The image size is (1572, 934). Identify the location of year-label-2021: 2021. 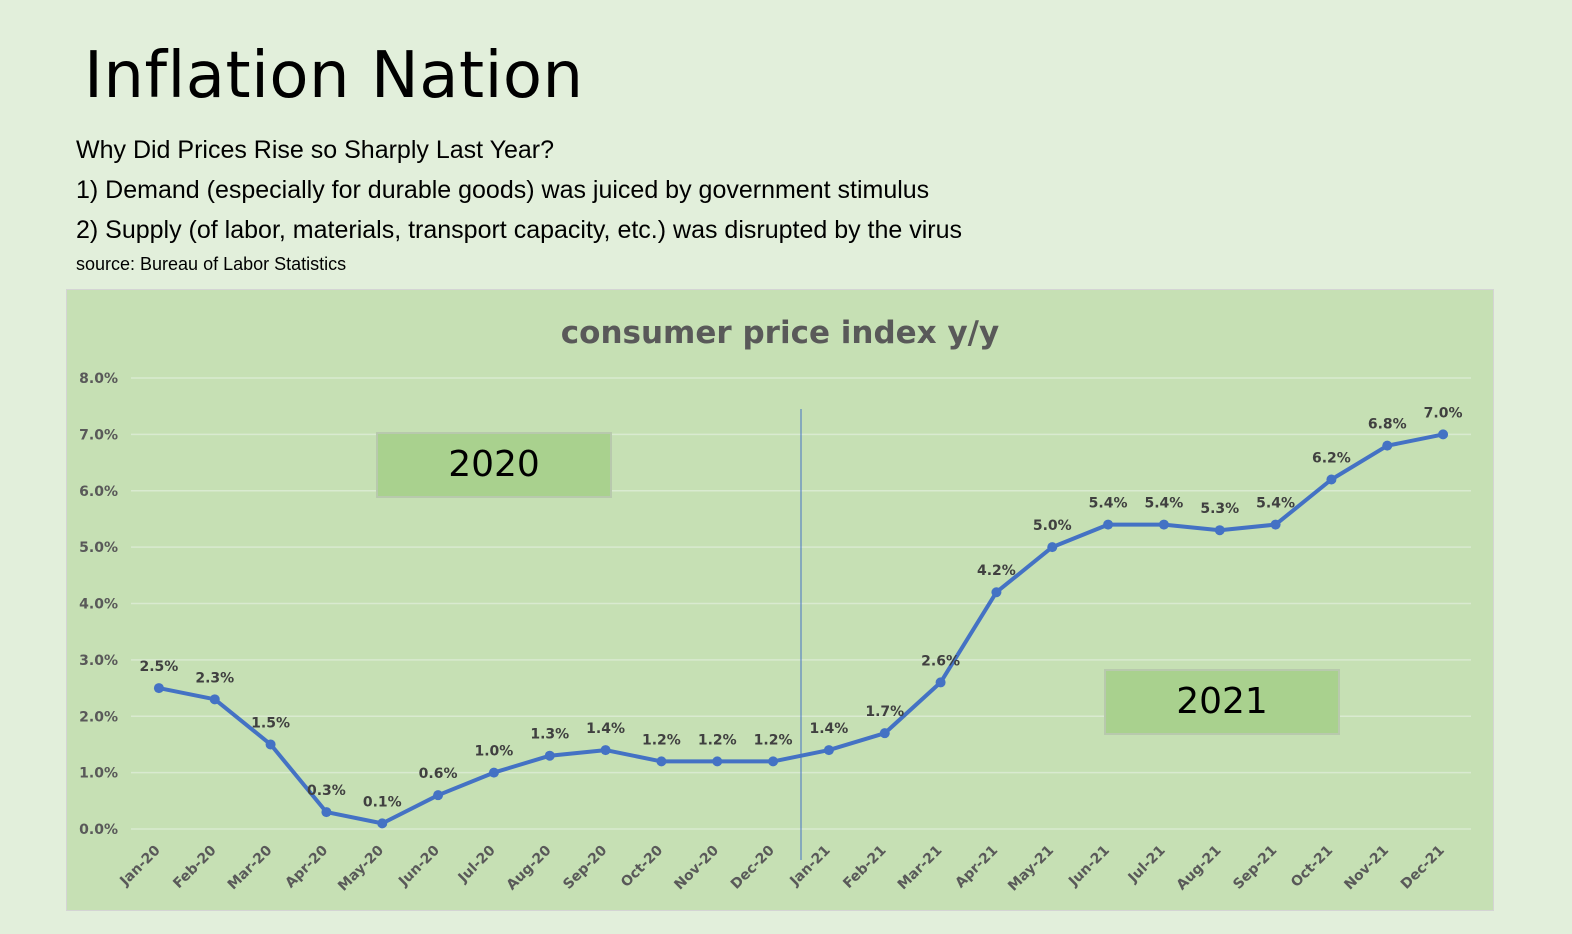
(1222, 701).